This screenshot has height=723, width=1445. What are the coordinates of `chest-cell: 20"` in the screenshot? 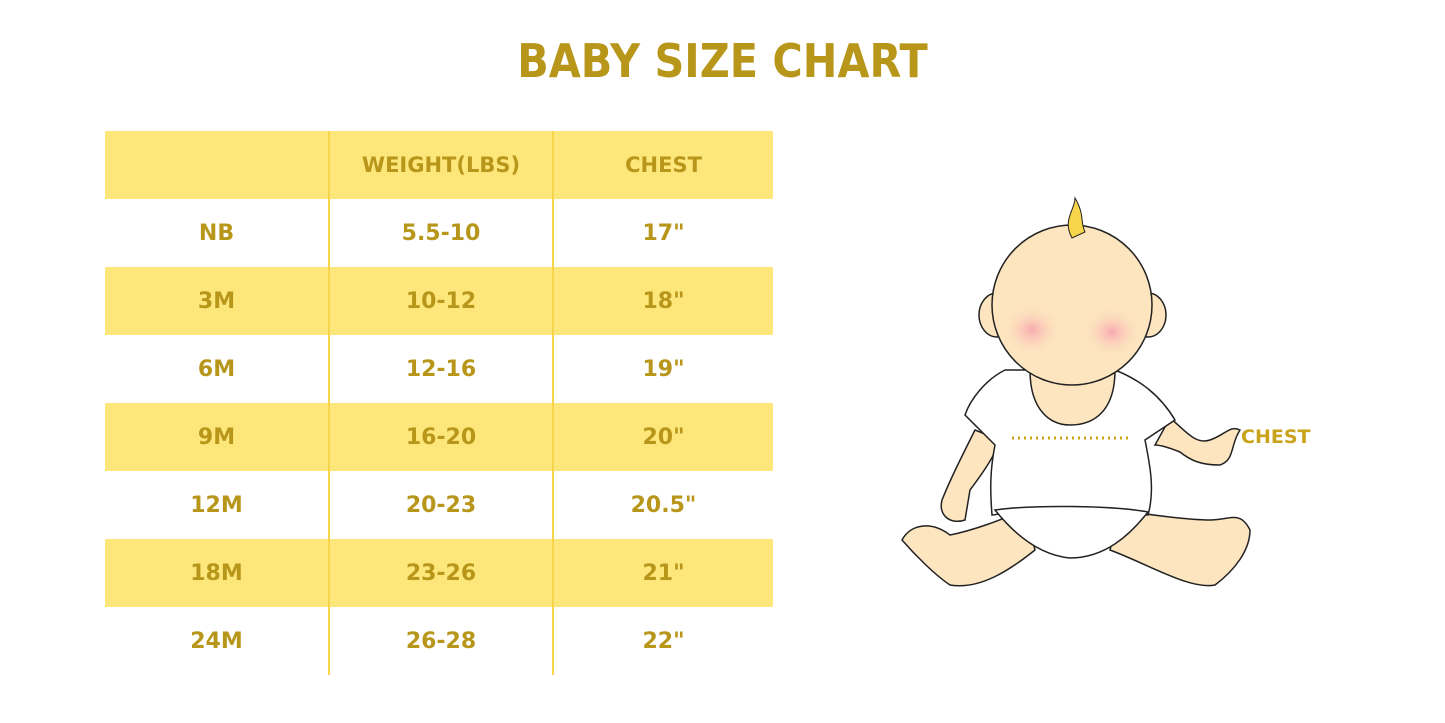 It's located at (663, 437).